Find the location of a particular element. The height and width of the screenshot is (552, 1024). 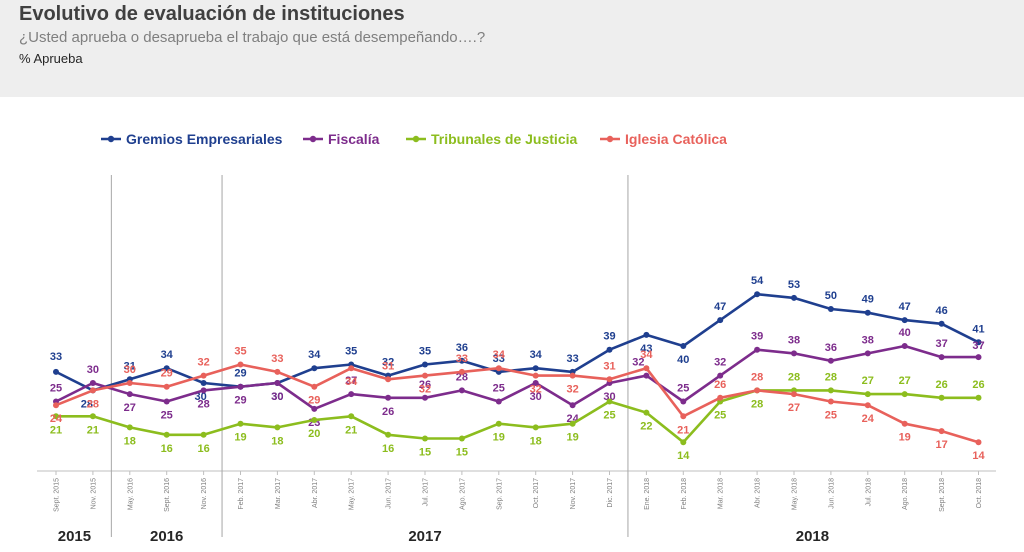

x-tick-label: May. 2018 is located at coordinates (795, 494).